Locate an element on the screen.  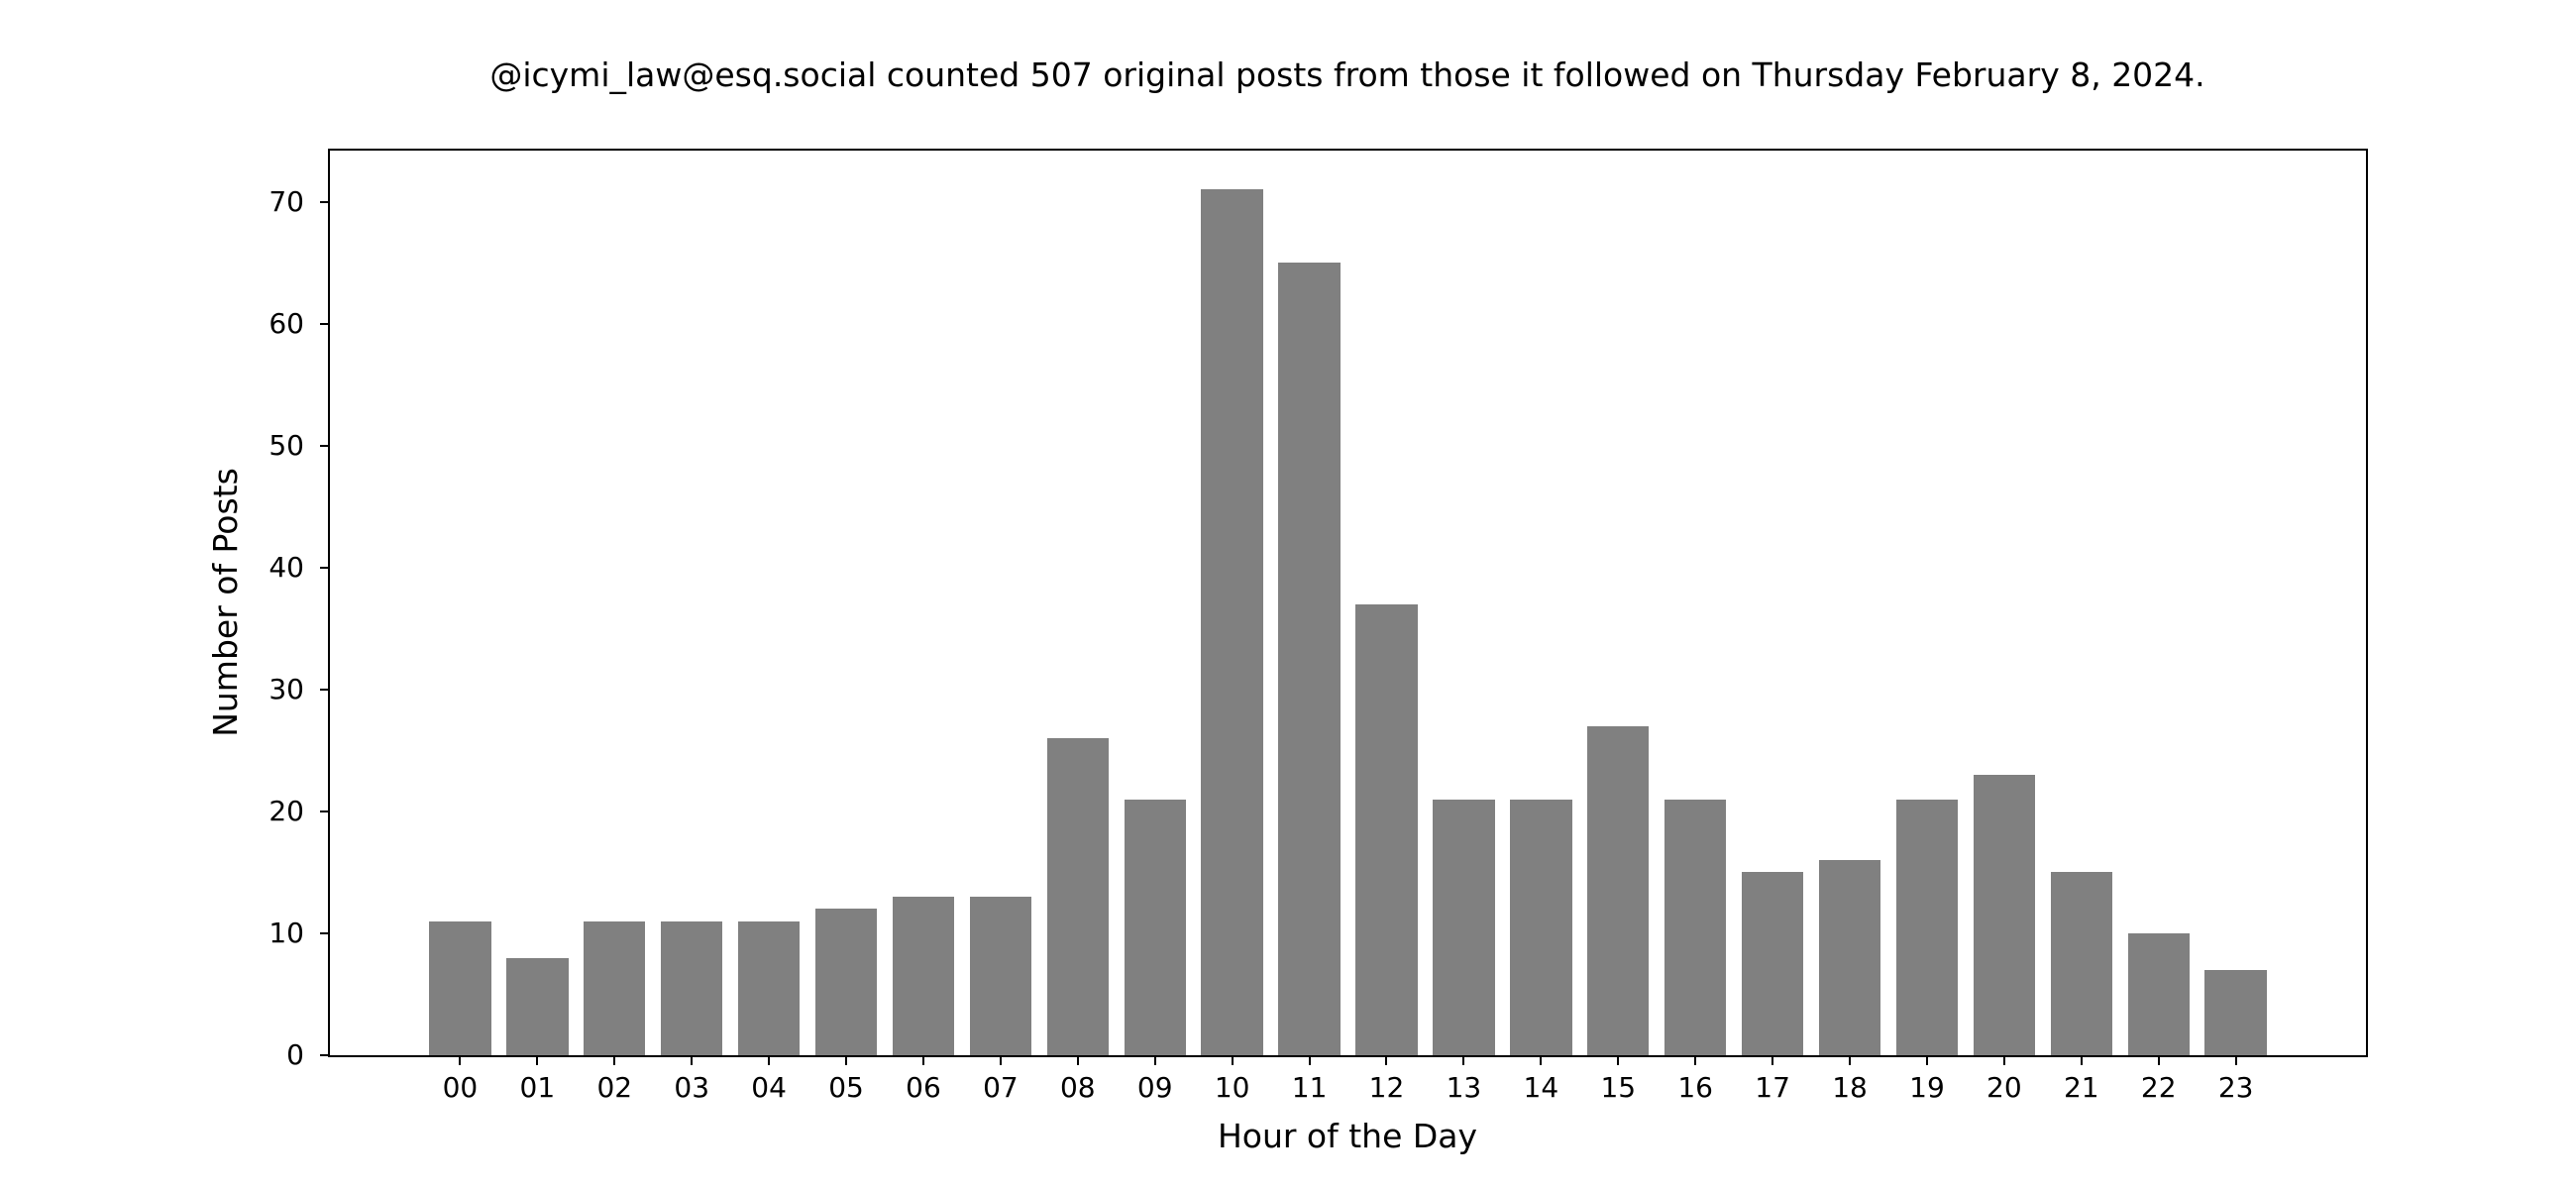
x-tick-slot-20: 20 is located at coordinates (2004, 1078).